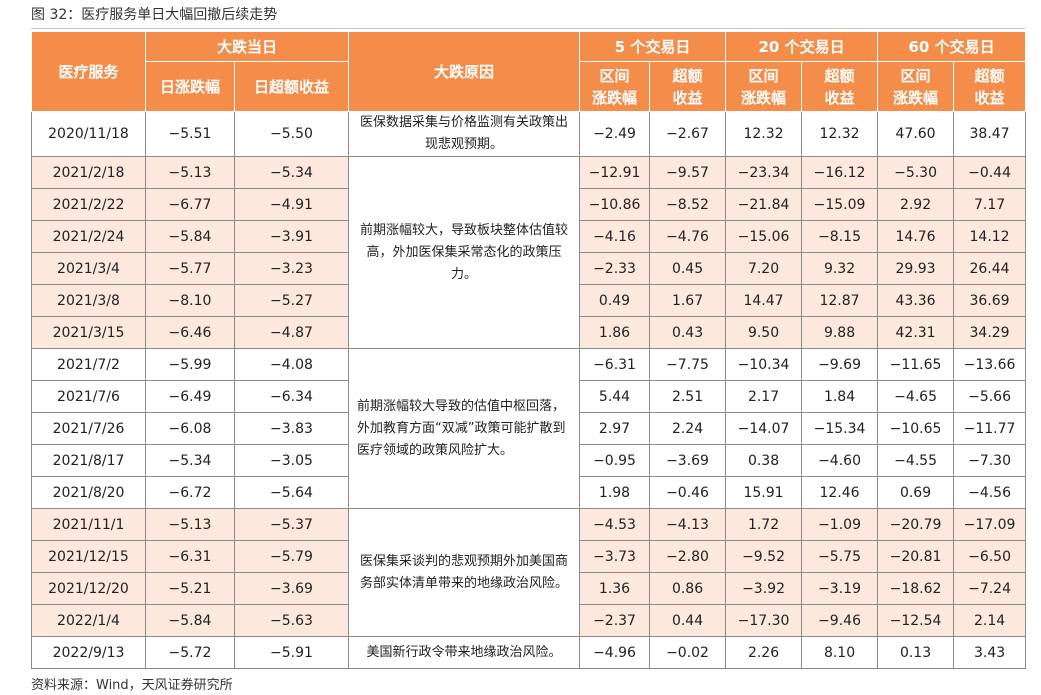 The height and width of the screenshot is (695, 1041). What do you see at coordinates (764, 460) in the screenshot?
I see `cell-20d-interval: 0.38` at bounding box center [764, 460].